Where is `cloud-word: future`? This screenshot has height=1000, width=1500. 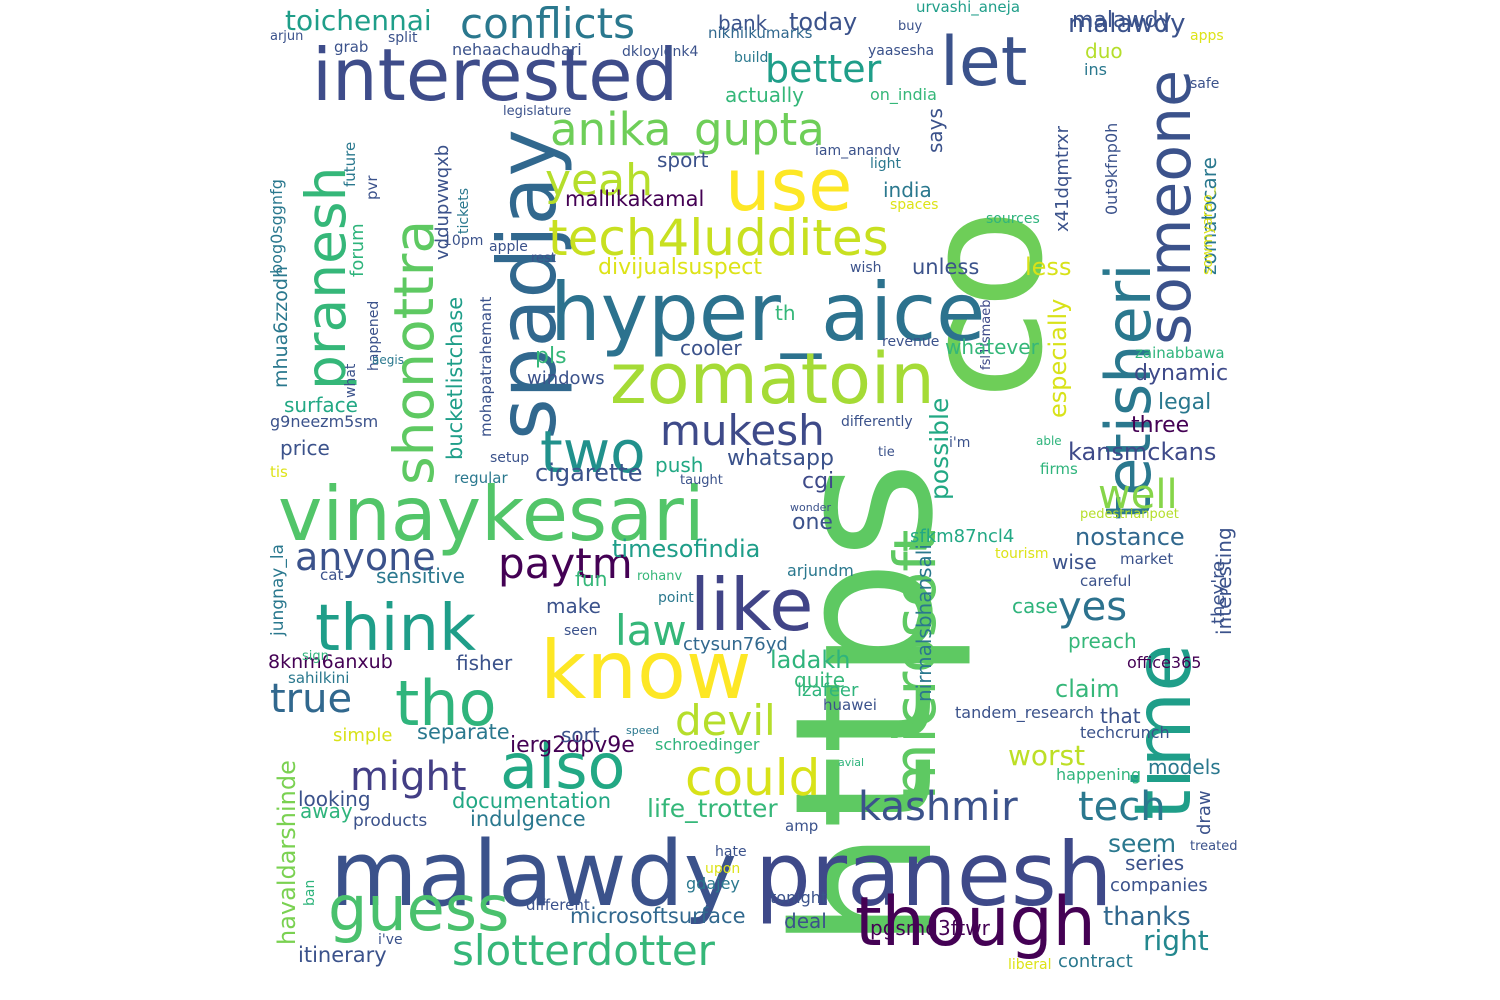
cloud-word: future is located at coordinates (350, 164).